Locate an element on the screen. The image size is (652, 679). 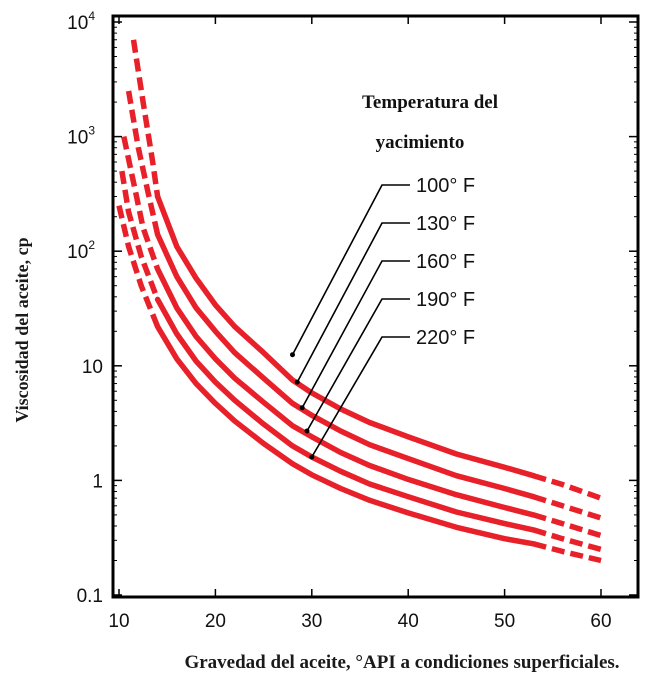
x-tick-label: 20 is located at coordinates (215, 621).